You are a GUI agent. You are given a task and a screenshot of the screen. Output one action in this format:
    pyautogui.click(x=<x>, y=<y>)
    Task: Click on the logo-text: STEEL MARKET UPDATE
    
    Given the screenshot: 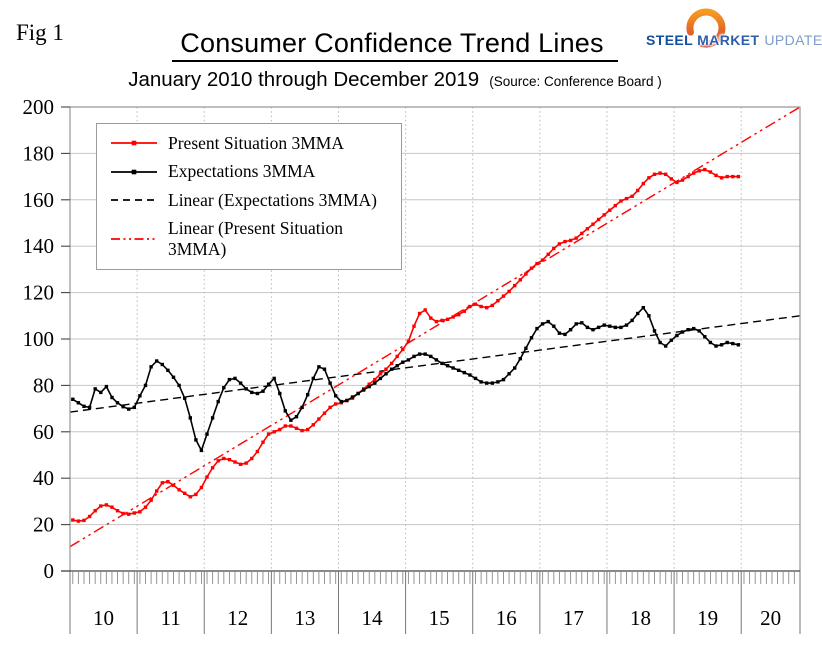 What is the action you would take?
    pyautogui.click(x=734, y=41)
    